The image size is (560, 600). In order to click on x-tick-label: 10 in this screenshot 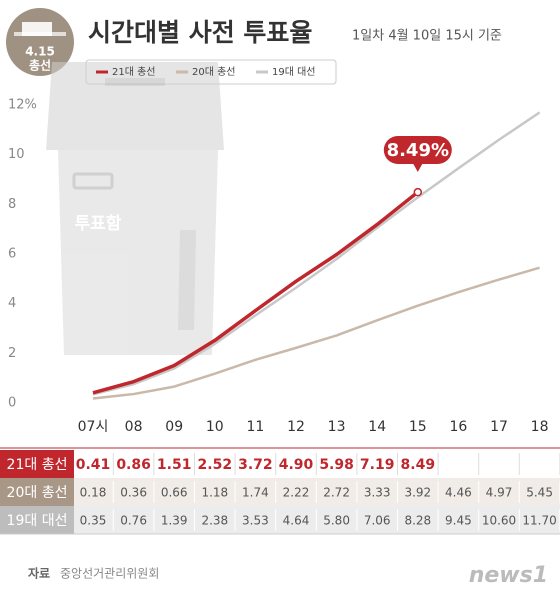, I will do `click(215, 427)`.